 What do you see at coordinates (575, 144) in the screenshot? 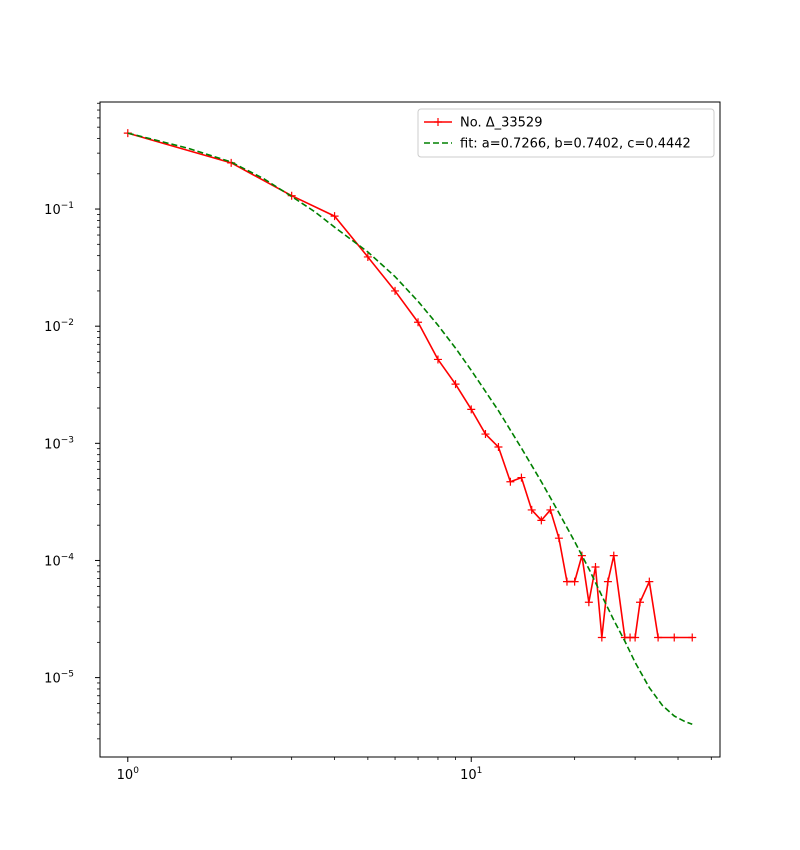
I see `legend-label-2: fit: a=0.7266, b=0.7402, c=0.4442` at bounding box center [575, 144].